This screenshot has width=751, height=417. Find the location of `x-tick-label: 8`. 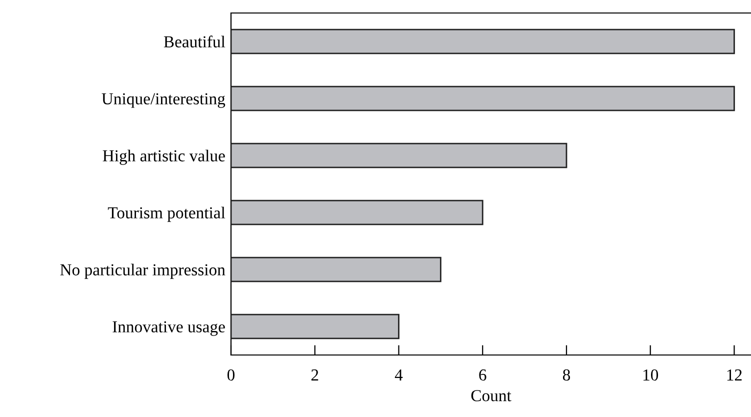

x-tick-label: 8 is located at coordinates (566, 375).